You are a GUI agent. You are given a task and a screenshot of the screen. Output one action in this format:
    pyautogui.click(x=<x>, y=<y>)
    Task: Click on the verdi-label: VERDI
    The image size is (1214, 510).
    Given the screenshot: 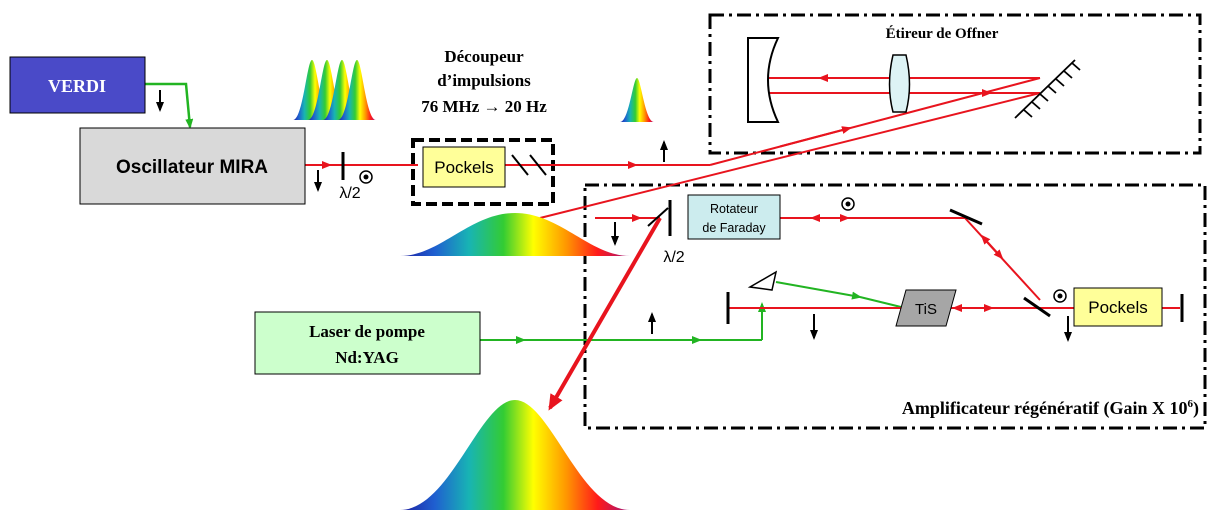 What is the action you would take?
    pyautogui.click(x=77, y=86)
    